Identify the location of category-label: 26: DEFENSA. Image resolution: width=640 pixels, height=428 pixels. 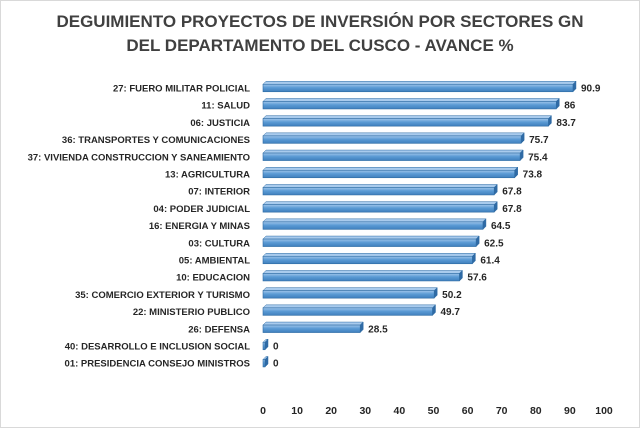
(219, 329).